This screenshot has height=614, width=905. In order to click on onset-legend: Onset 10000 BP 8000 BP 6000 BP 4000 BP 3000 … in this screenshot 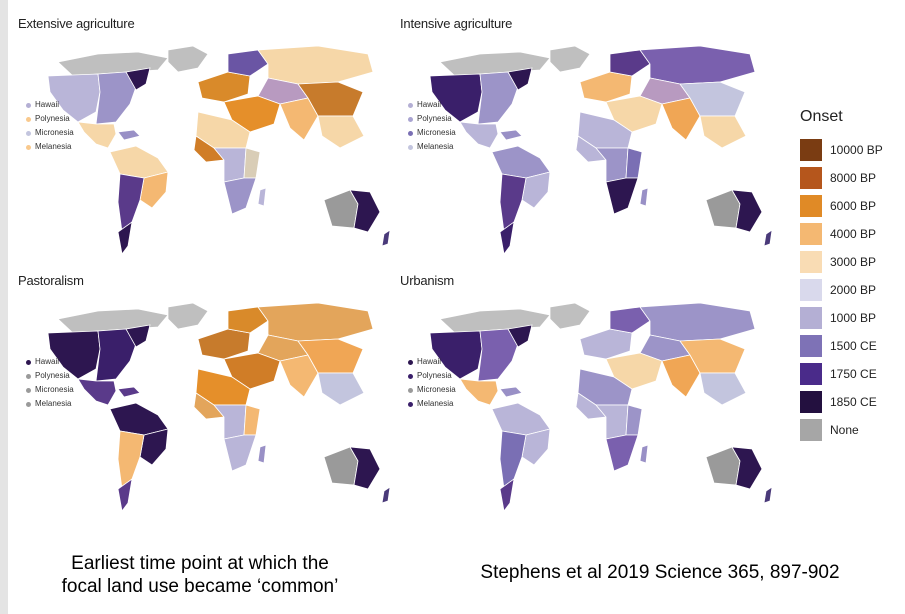, I will do `click(850, 276)`.